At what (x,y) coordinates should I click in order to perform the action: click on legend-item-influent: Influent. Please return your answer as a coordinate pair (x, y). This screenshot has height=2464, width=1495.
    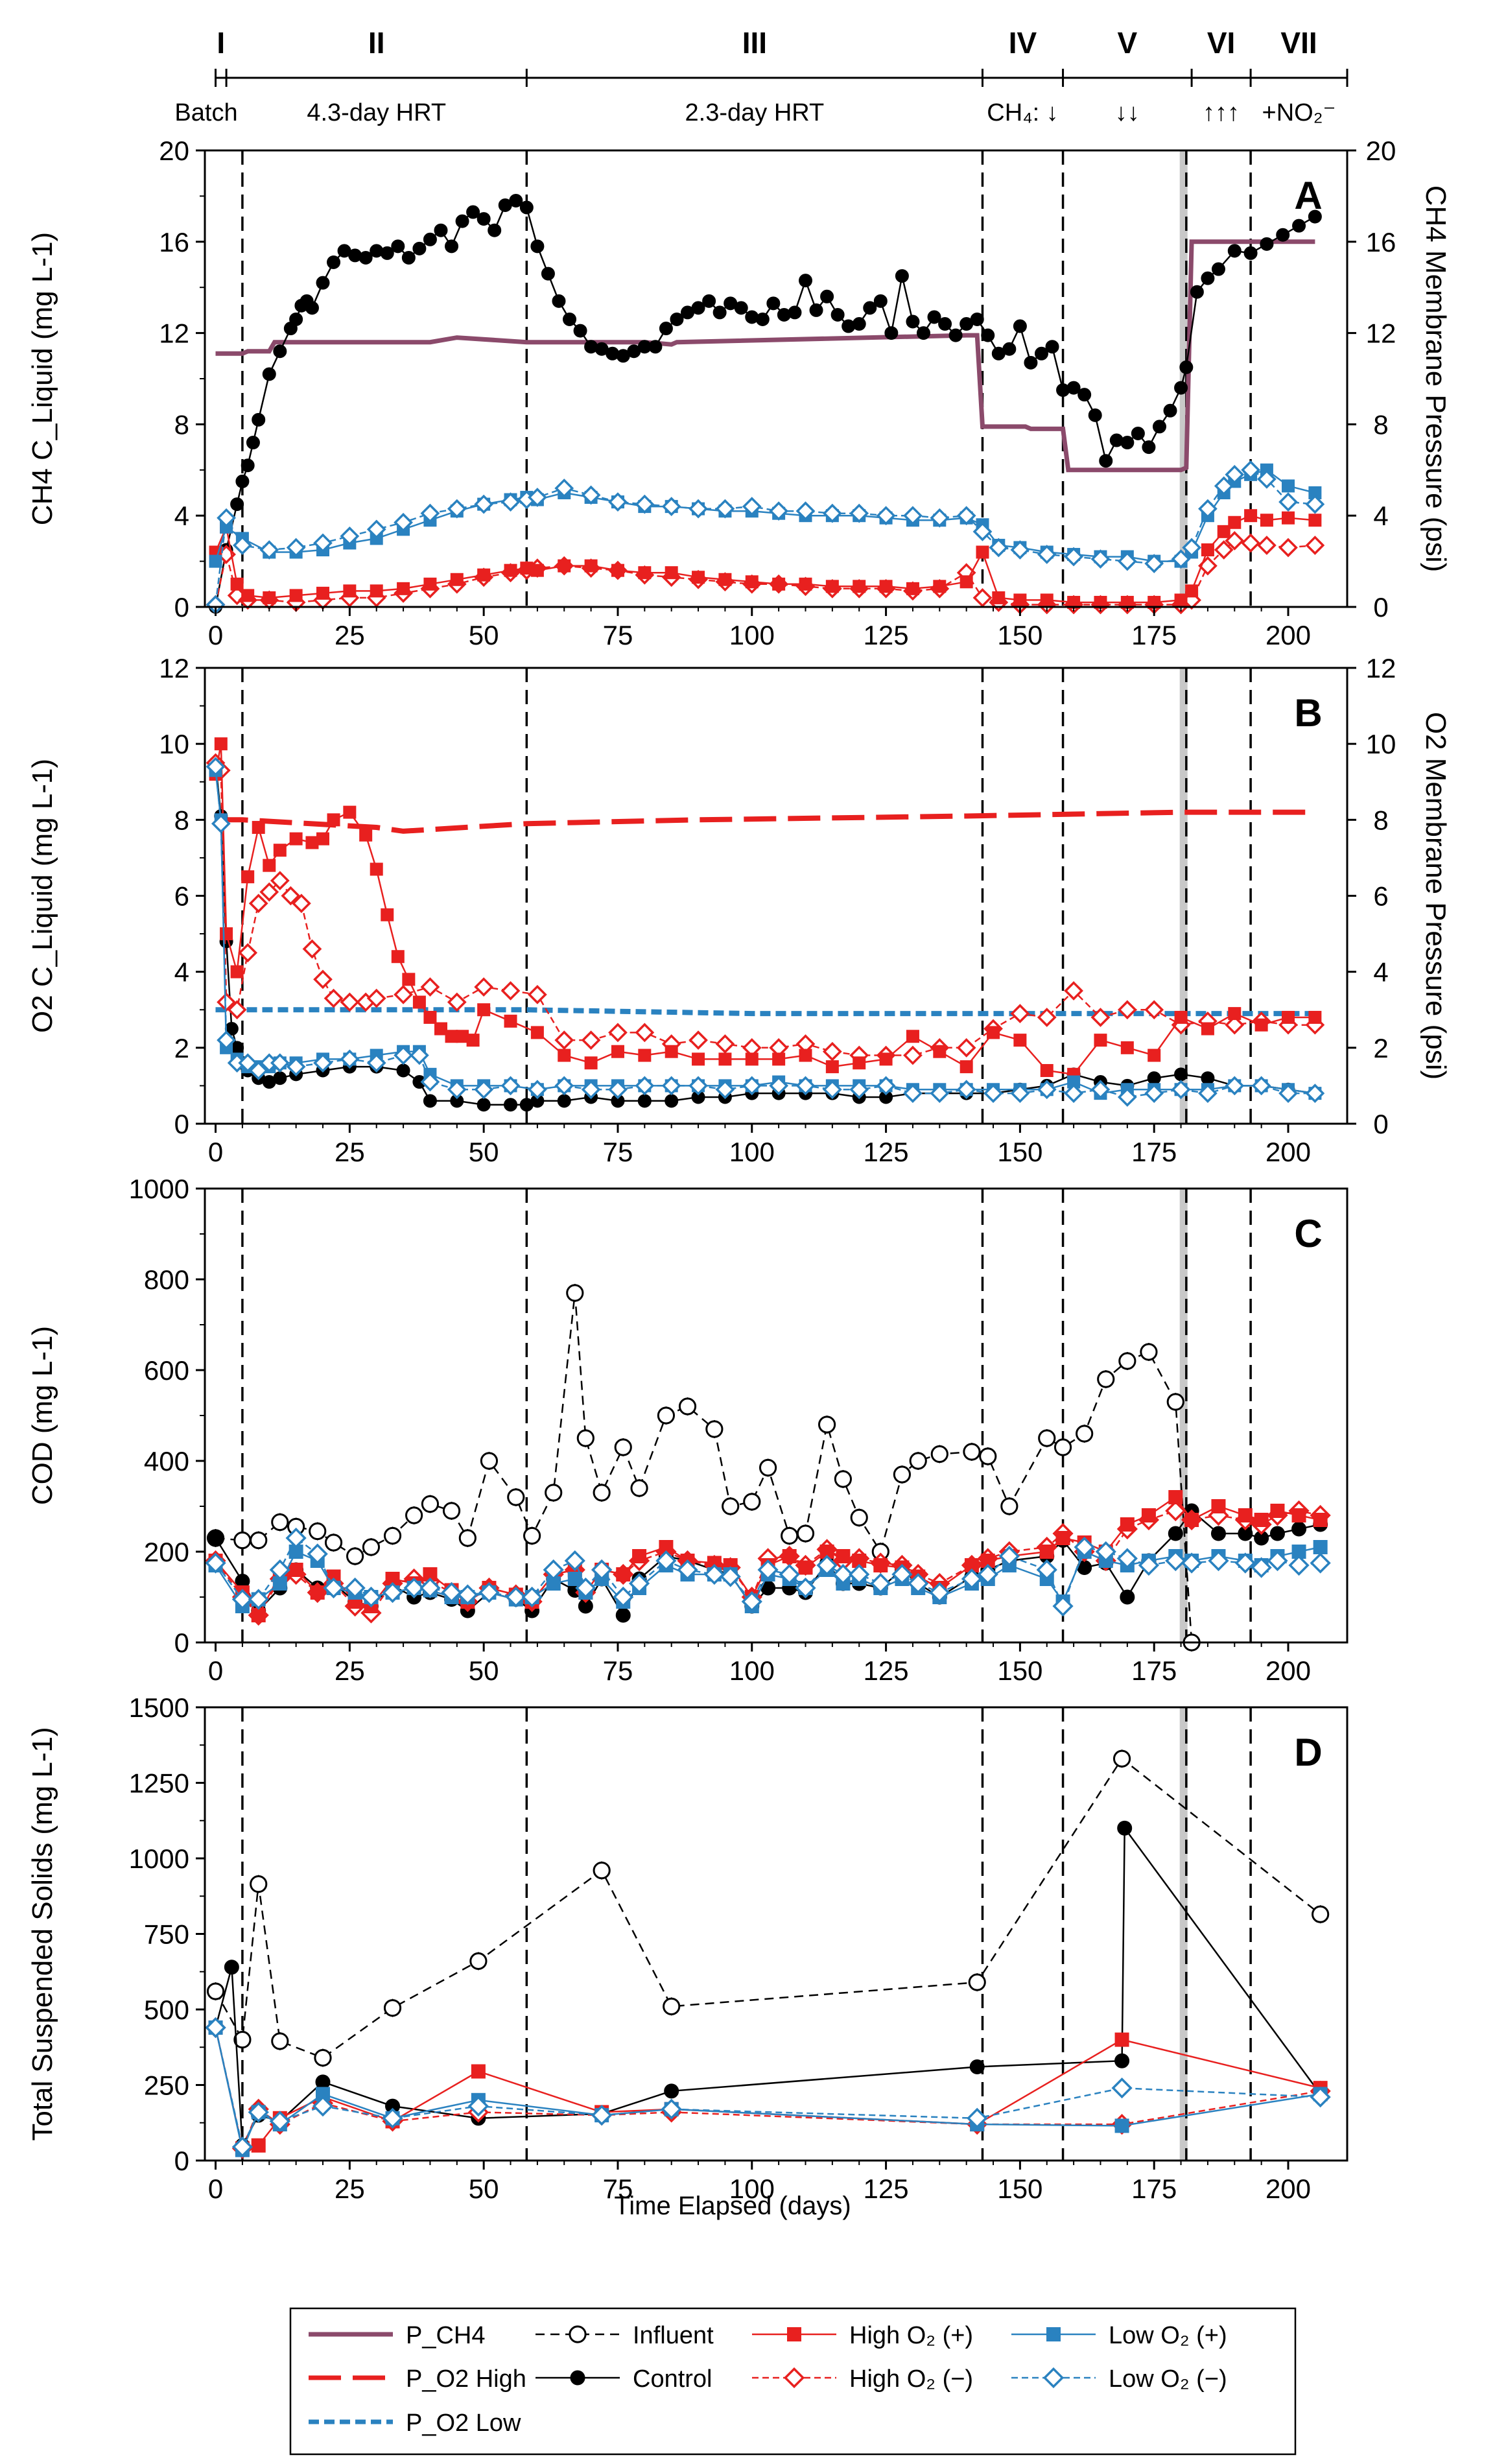
    Looking at the image, I should click on (625, 2335).